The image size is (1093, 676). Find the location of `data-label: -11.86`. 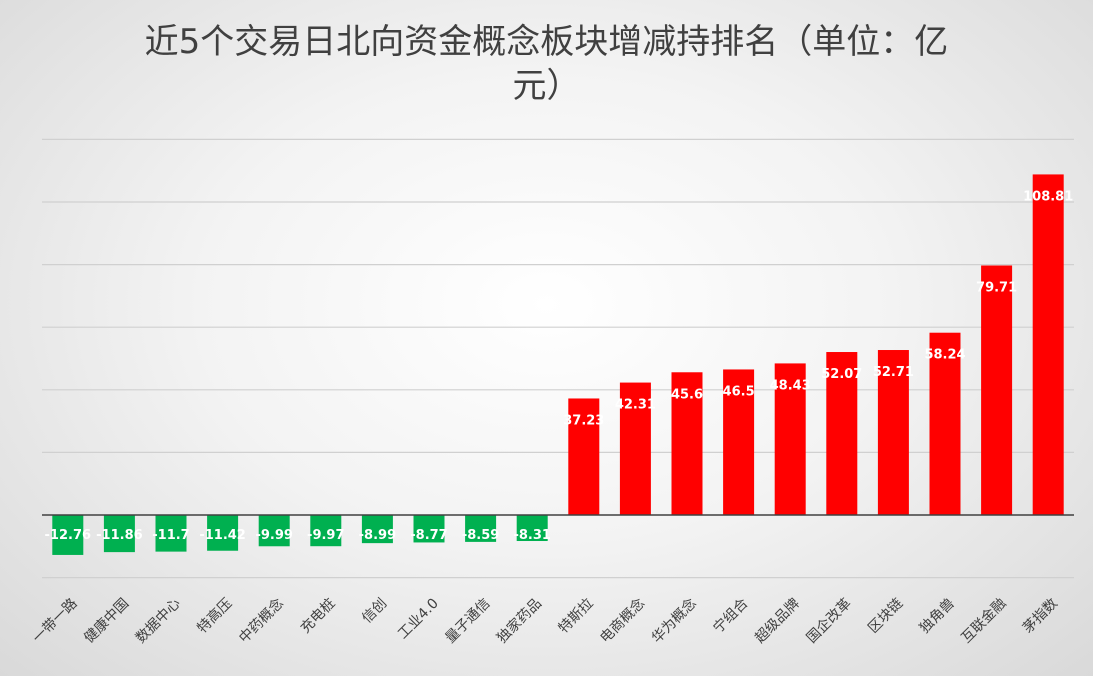

data-label: -11.86 is located at coordinates (119, 535).